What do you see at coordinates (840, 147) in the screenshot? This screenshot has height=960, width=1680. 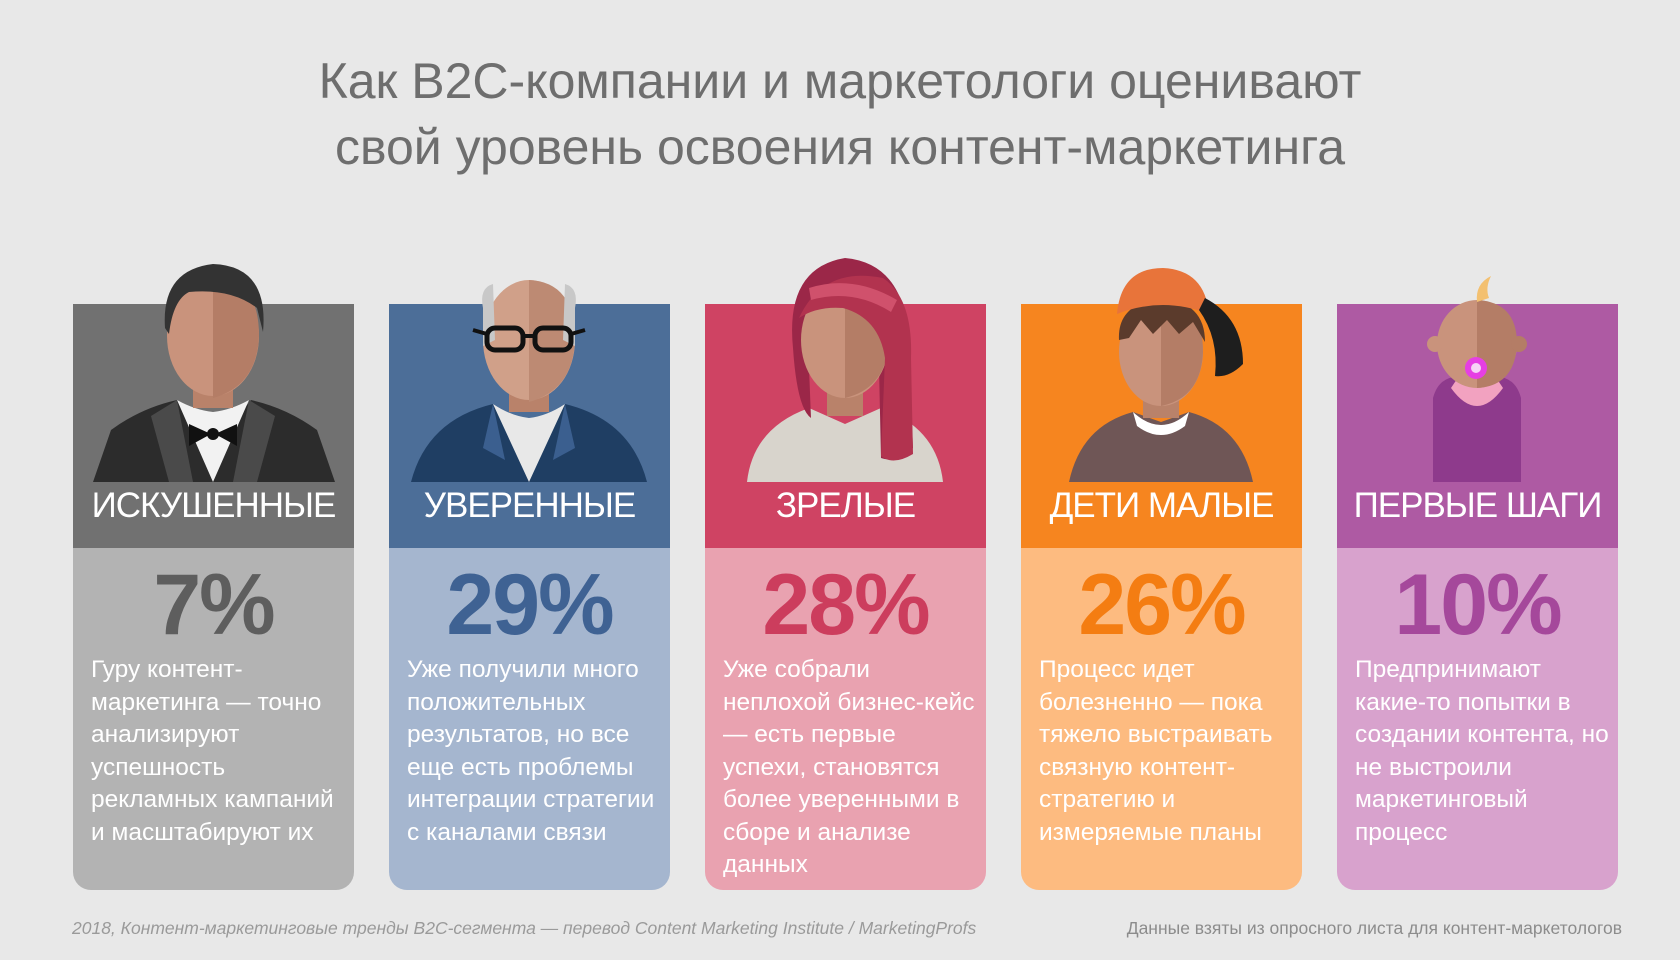 I see `title-line-2: свой уровень освоения контент-маркетинга` at bounding box center [840, 147].